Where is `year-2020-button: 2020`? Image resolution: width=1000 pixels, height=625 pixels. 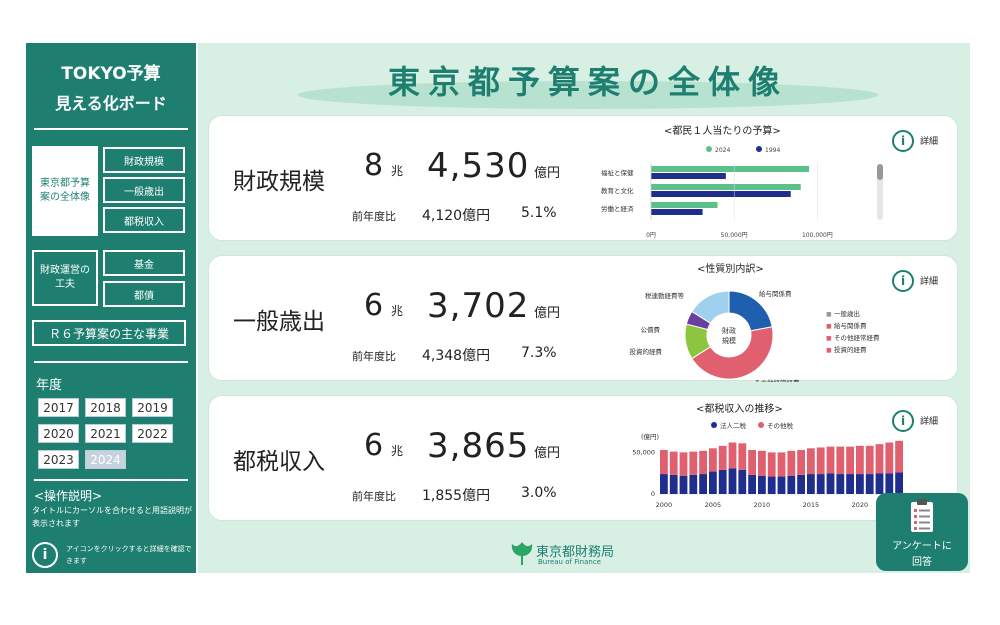
year-2020-button: 2020 is located at coordinates (58, 433).